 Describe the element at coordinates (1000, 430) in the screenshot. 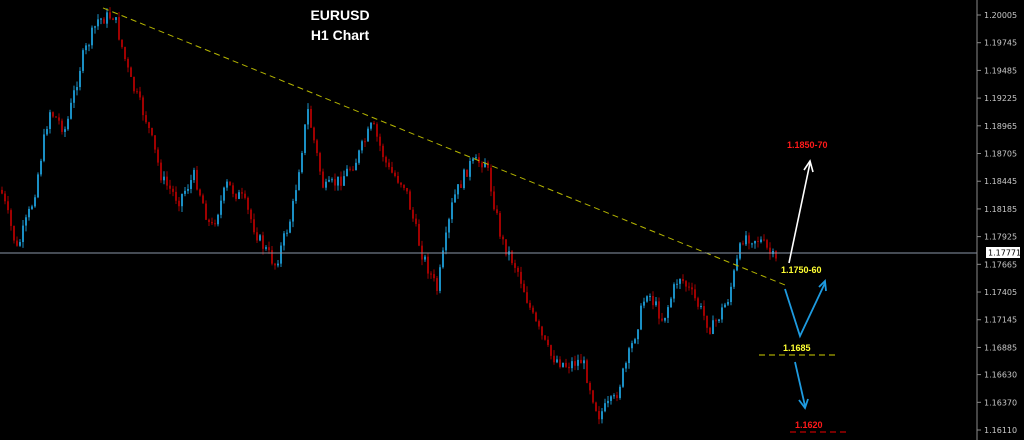

I see `price-tick-label: 1.16110` at that location.